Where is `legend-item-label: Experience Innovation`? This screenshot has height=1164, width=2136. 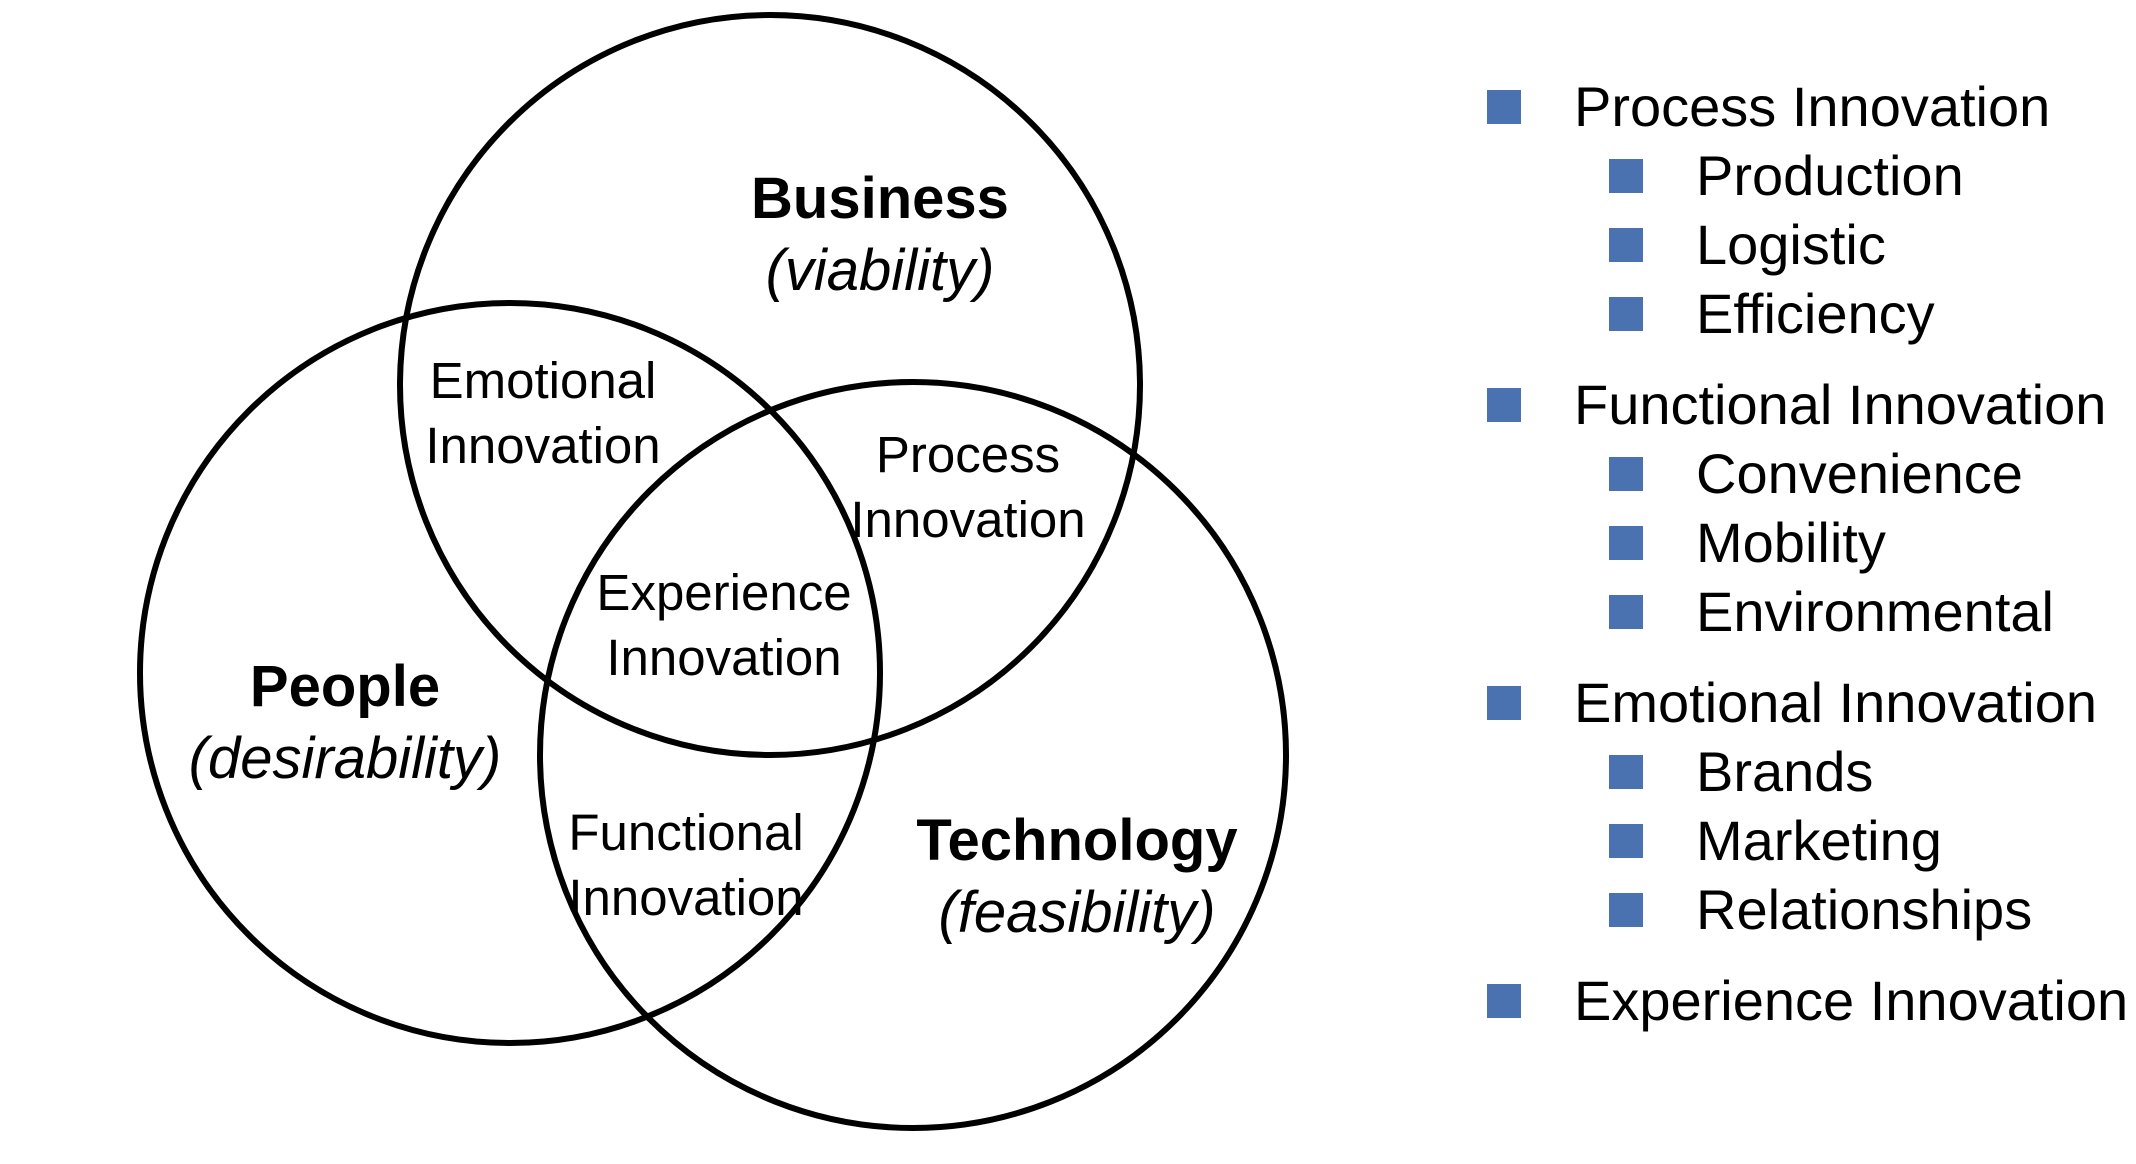 legend-item-label: Experience Innovation is located at coordinates (1851, 1000).